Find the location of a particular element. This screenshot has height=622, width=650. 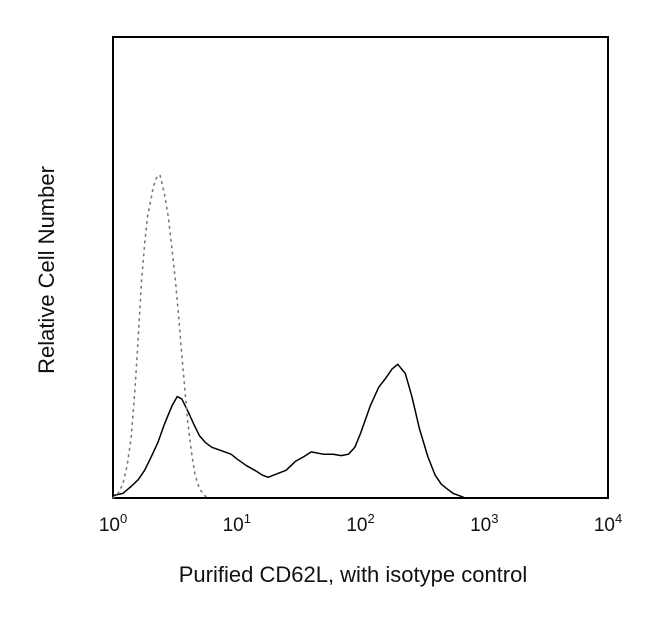

series-isotype-control-line is located at coordinates (161, 336).